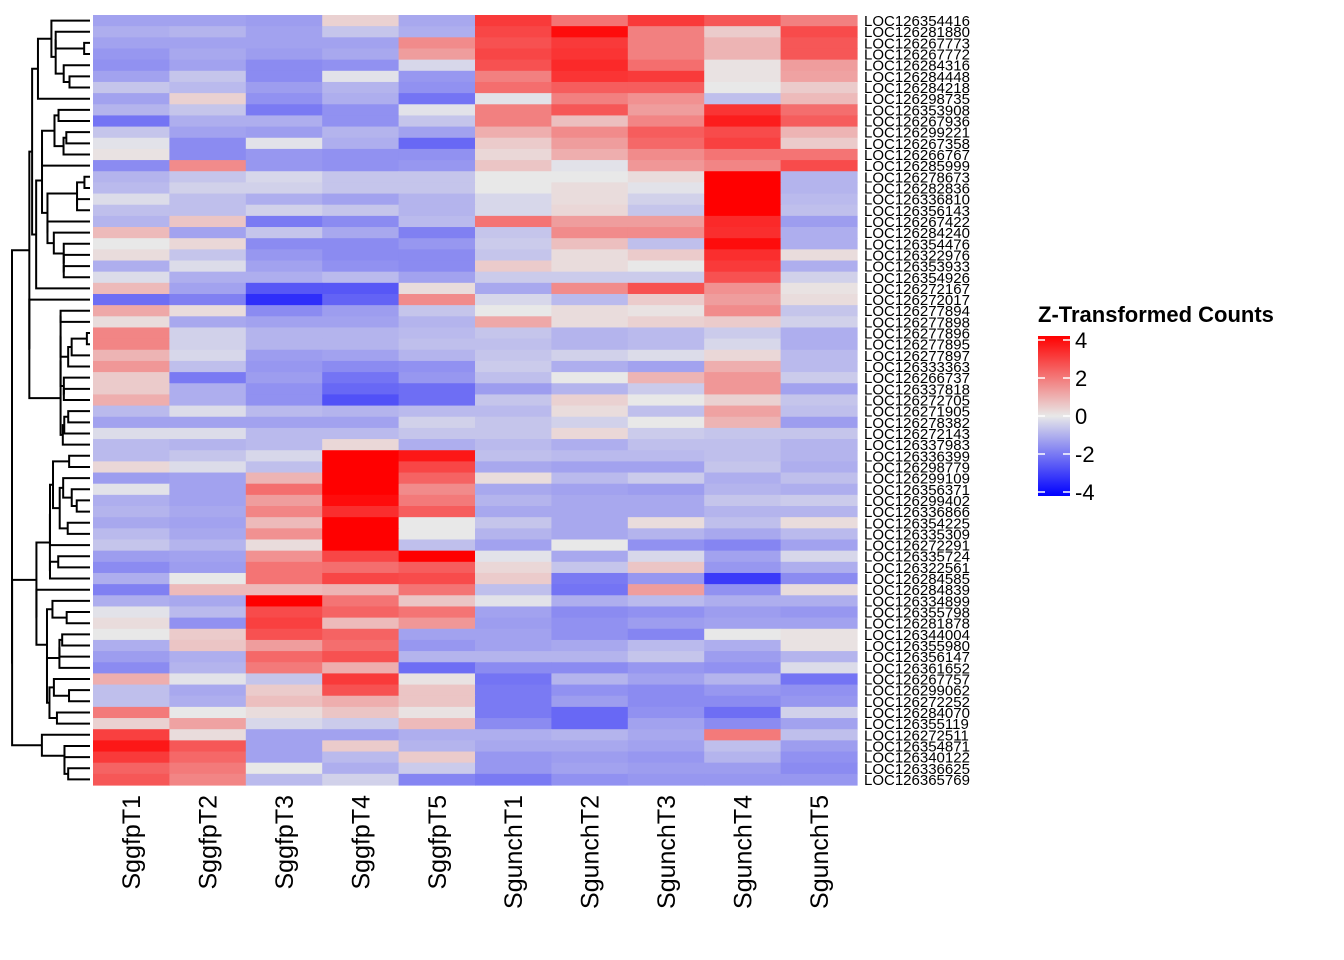  I want to click on column-label: SggfpT1, so click(132, 842).